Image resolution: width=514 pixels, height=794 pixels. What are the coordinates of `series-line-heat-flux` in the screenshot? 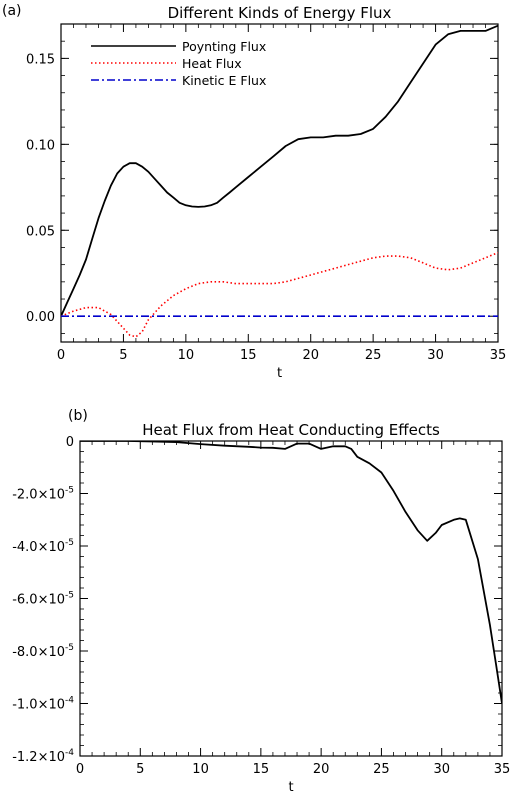 It's located at (279, 294).